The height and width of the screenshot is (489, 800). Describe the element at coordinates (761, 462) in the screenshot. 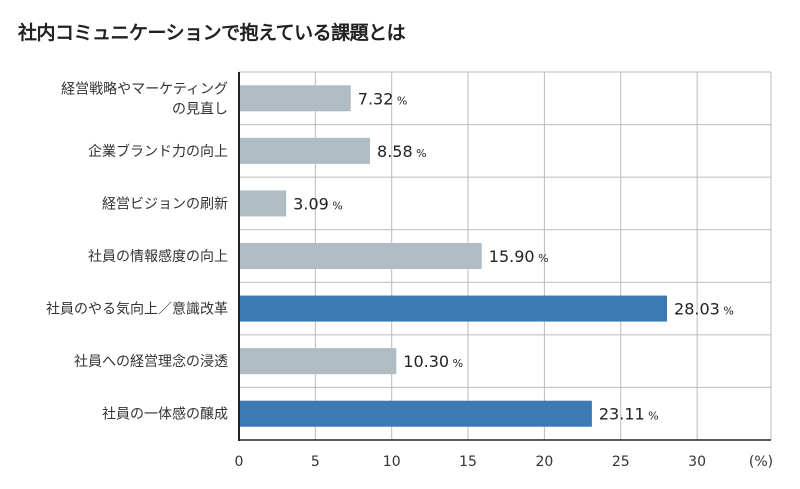

I see `x-axis-unit-label: (%)` at that location.